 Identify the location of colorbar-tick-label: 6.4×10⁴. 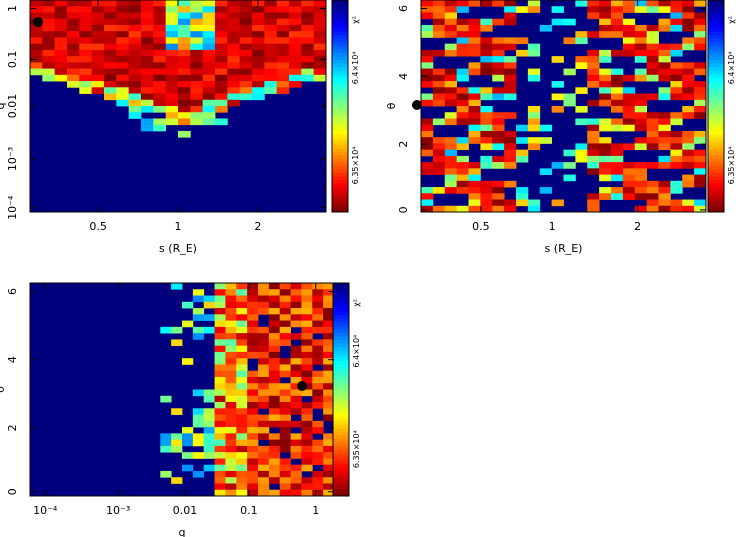
(355, 67).